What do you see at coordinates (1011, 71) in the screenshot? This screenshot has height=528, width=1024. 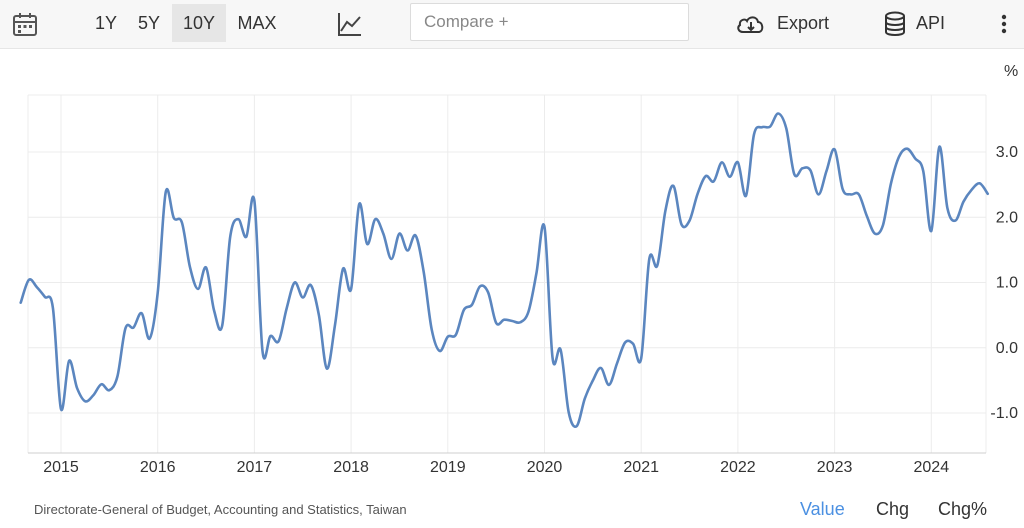 I see `y-axis-unit-label: %` at bounding box center [1011, 71].